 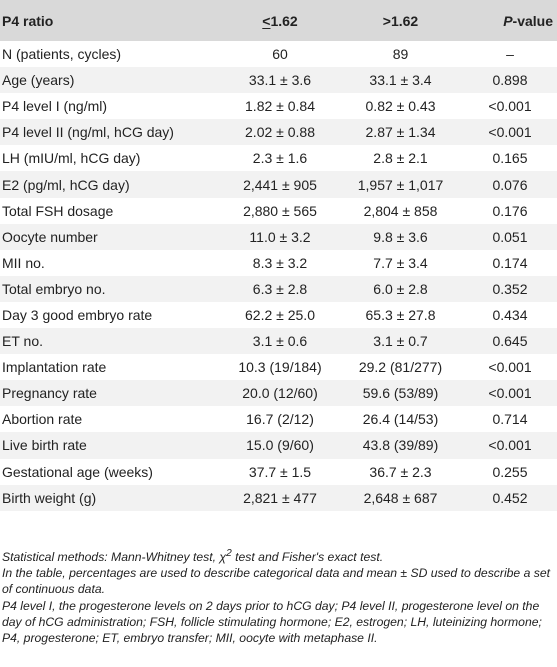 I want to click on row-low-ratio-value: 6.3 ± 2.8, so click(x=280, y=288).